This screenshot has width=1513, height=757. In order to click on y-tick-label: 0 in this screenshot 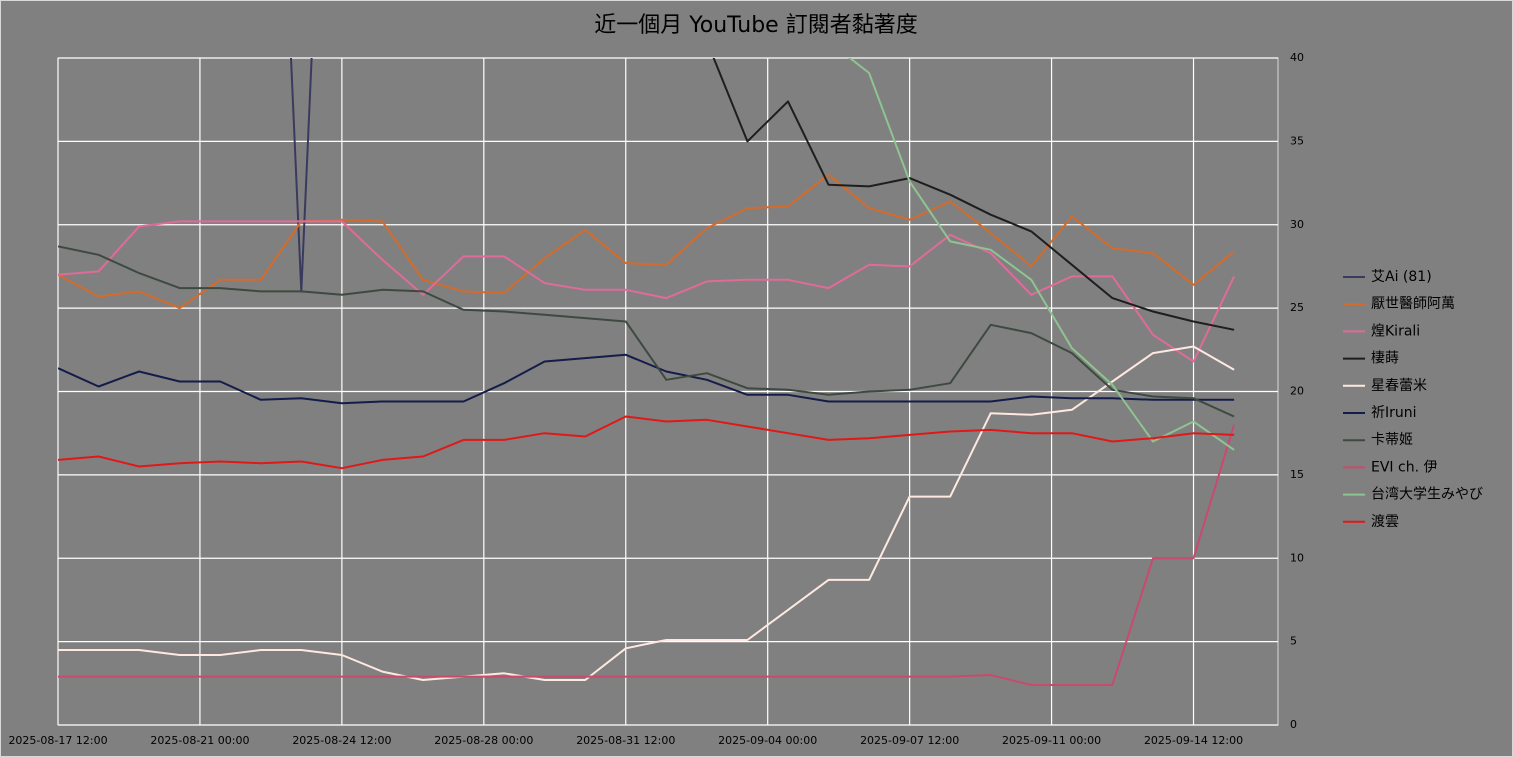, I will do `click(1293, 724)`.